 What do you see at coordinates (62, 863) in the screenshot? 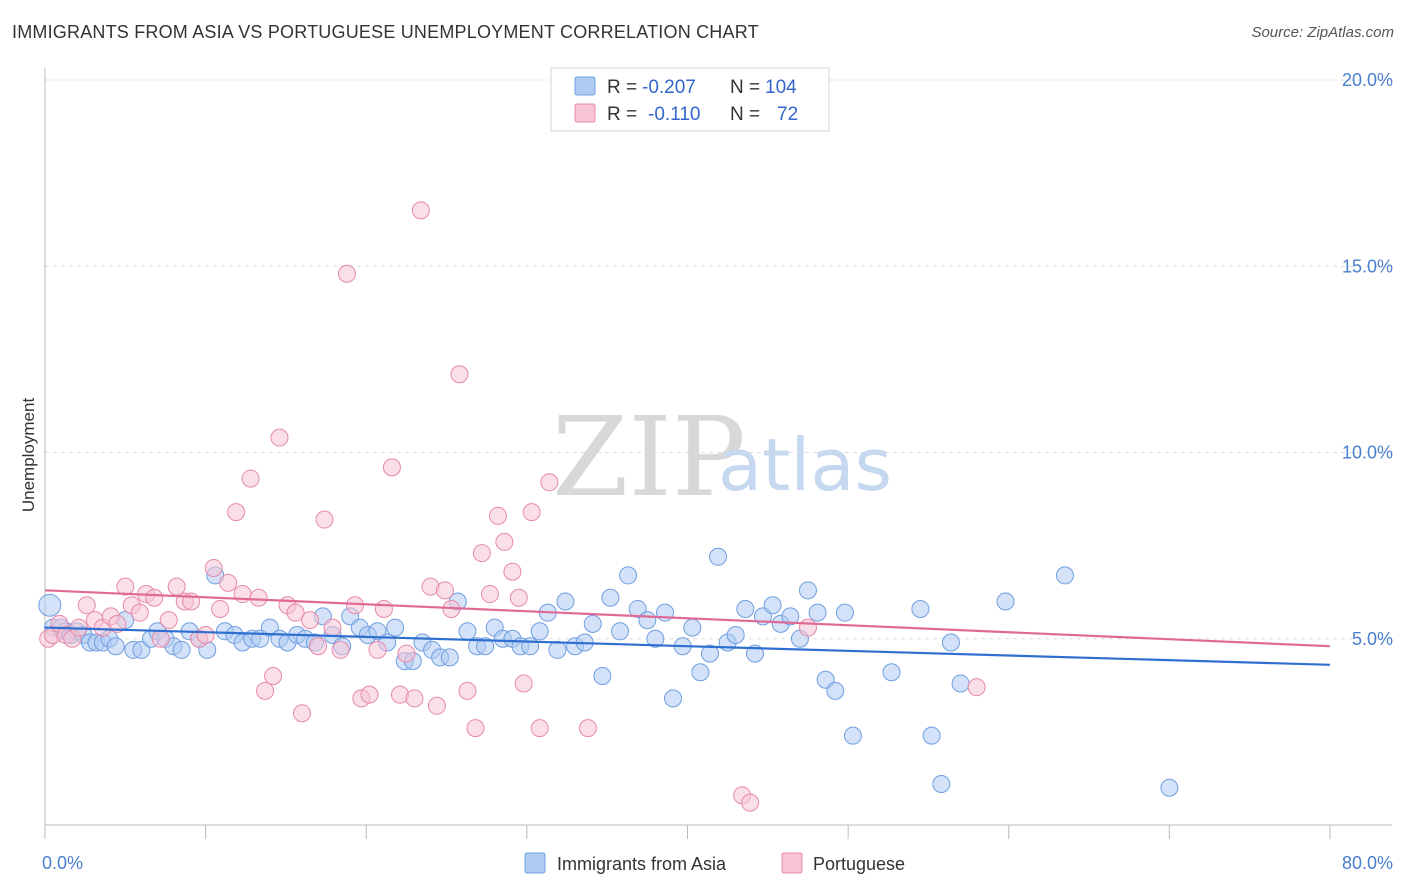
I see `x-tick-label-min: 0.0%` at bounding box center [62, 863].